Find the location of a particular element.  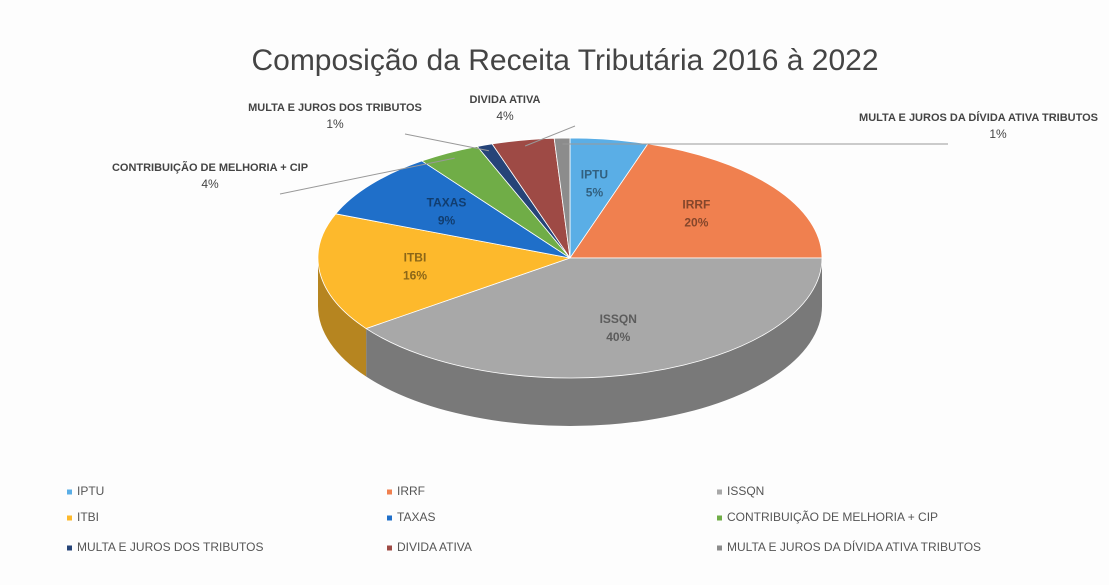

legend-label: CONTRIBUIÇÃO DE MELHORIA + CIP is located at coordinates (832, 517).